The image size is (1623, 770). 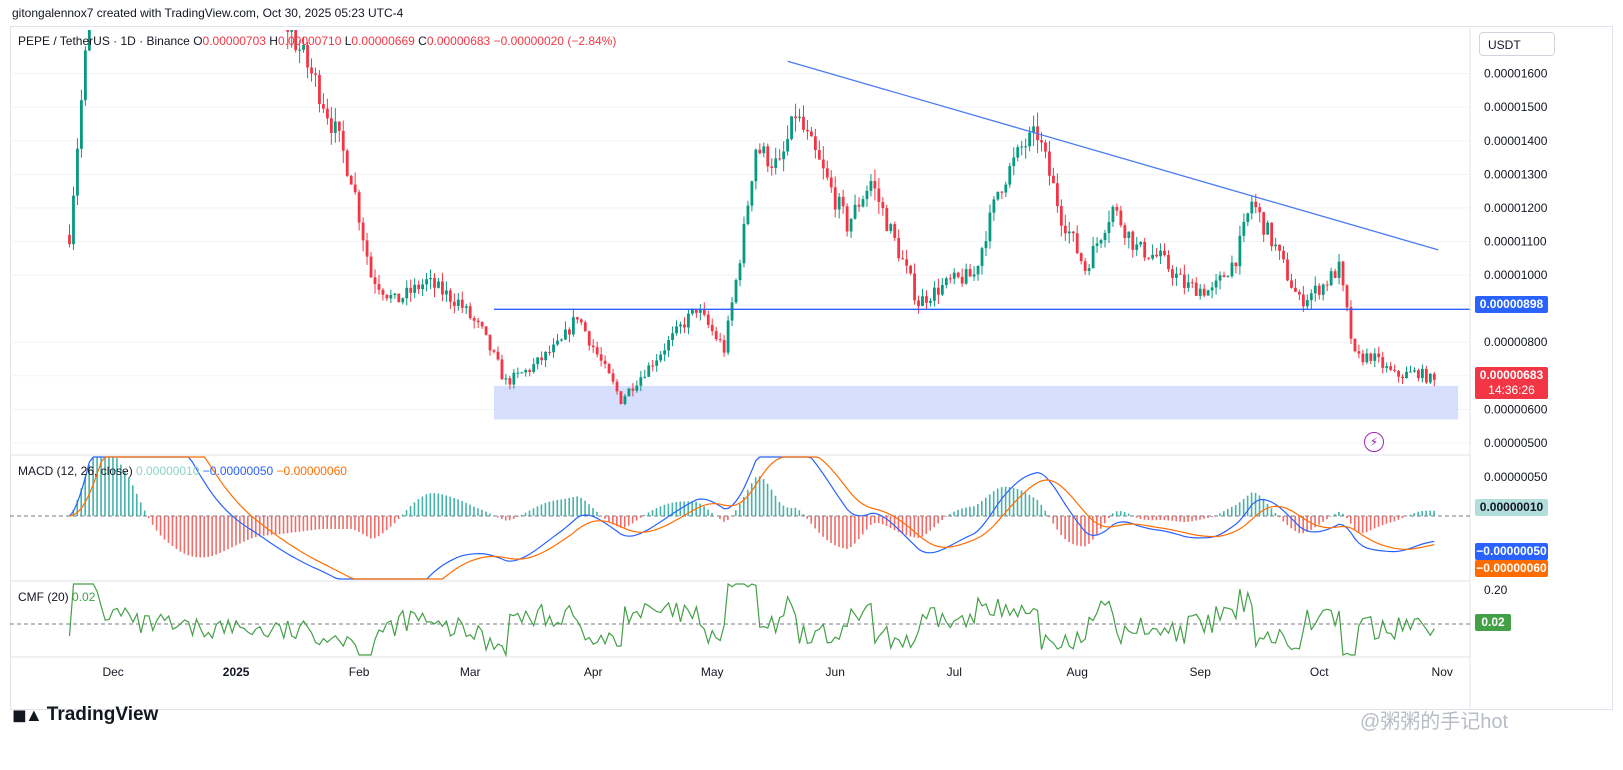 I want to click on time-tick: Dec, so click(x=112, y=672).